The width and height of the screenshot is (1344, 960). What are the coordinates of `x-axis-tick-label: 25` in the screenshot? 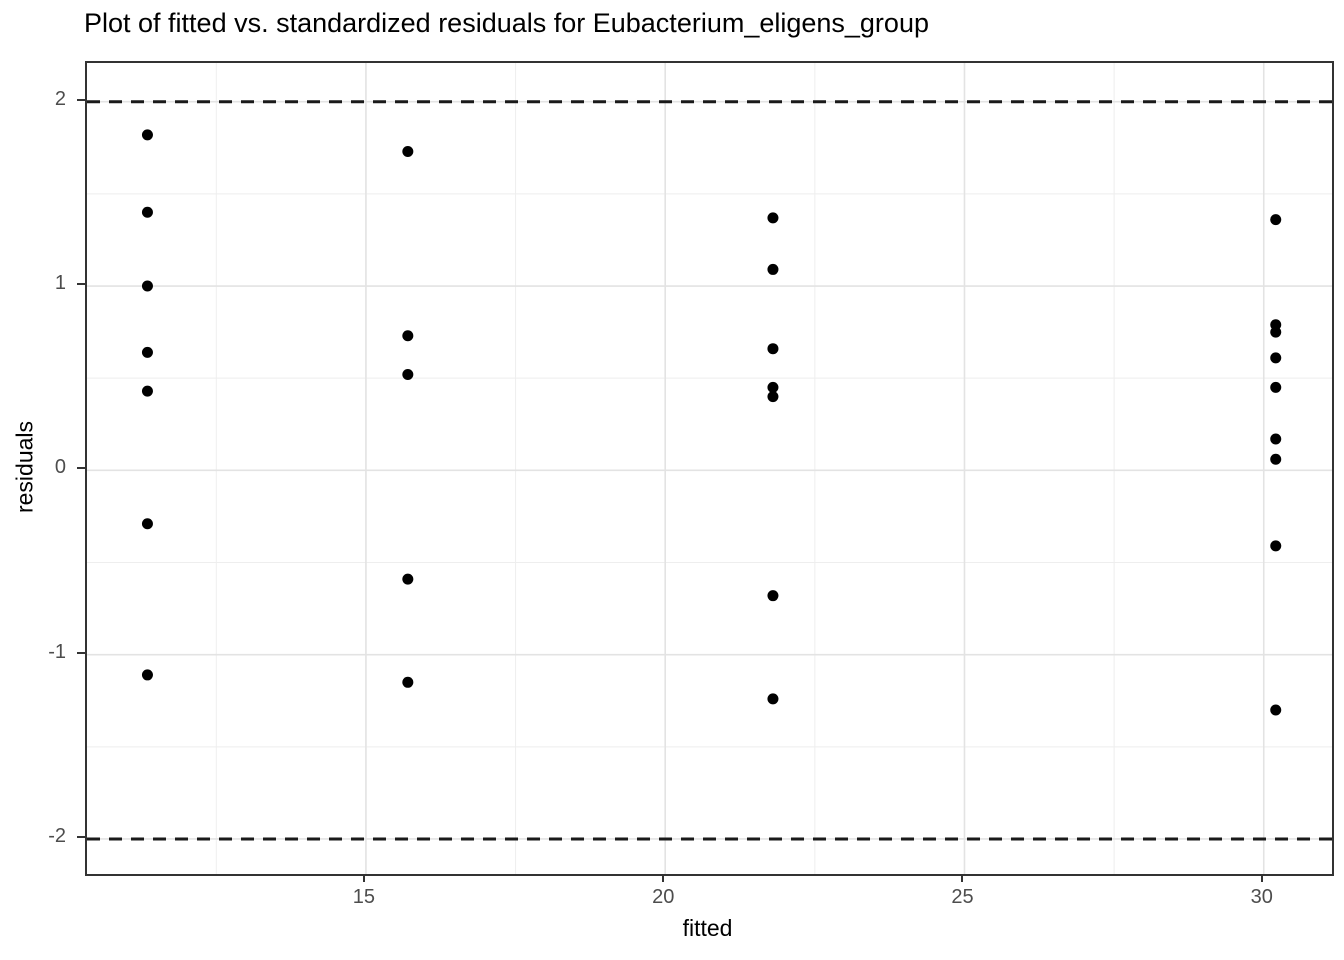 It's located at (962, 897).